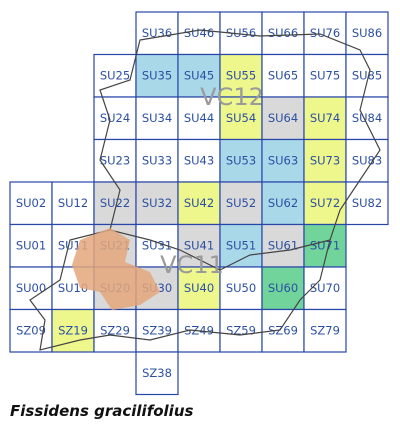  I want to click on cell-label: SU70, so click(325, 288).